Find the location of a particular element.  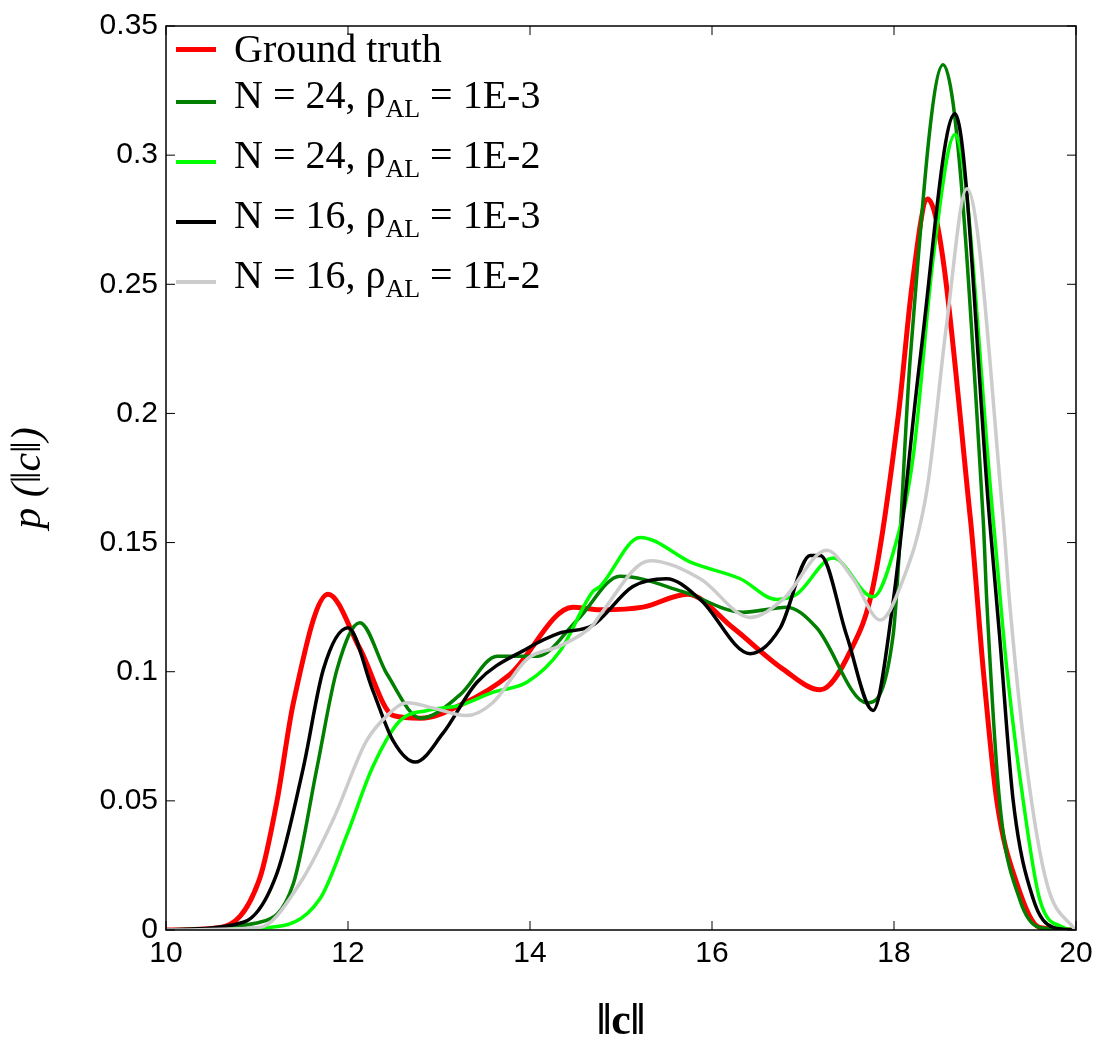

x-tick-label: 20 is located at coordinates (1076, 952).